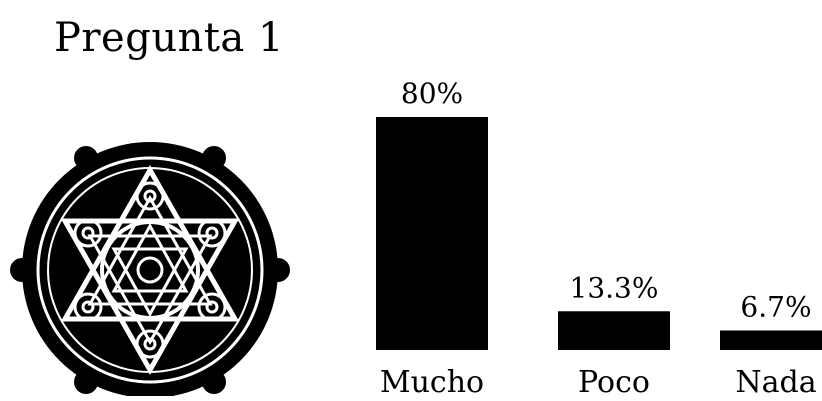 The width and height of the screenshot is (822, 401). I want to click on bar-nada, so click(771, 340).